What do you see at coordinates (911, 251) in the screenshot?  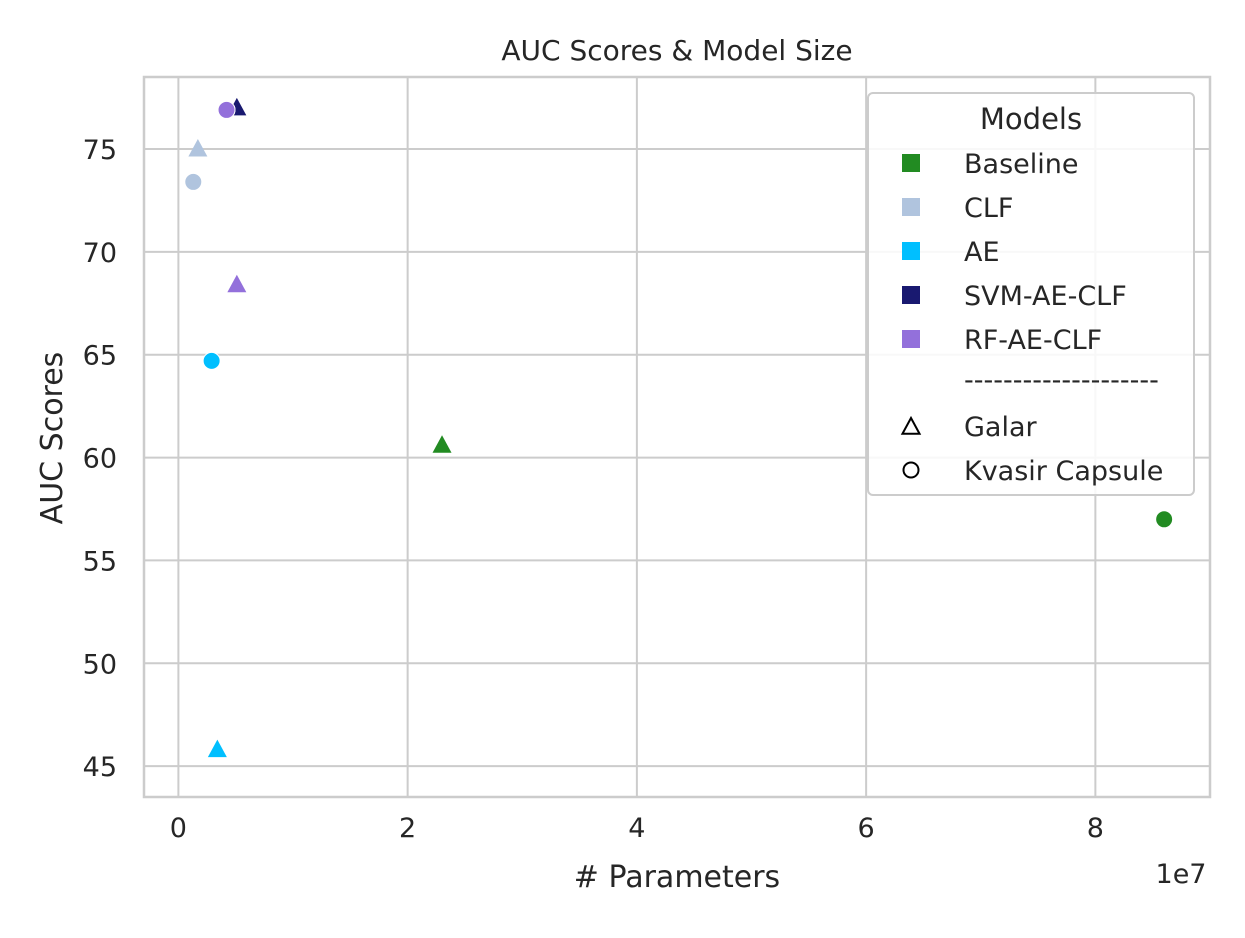 I see `legend-swatch-ae` at bounding box center [911, 251].